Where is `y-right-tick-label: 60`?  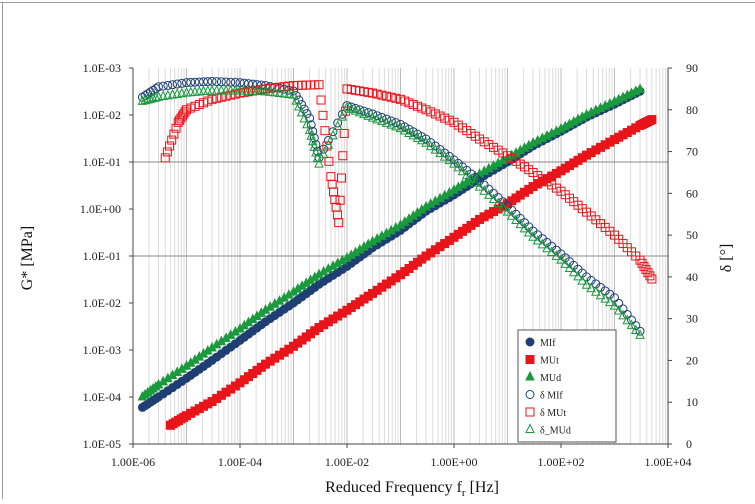 y-right-tick-label: 60 is located at coordinates (692, 193).